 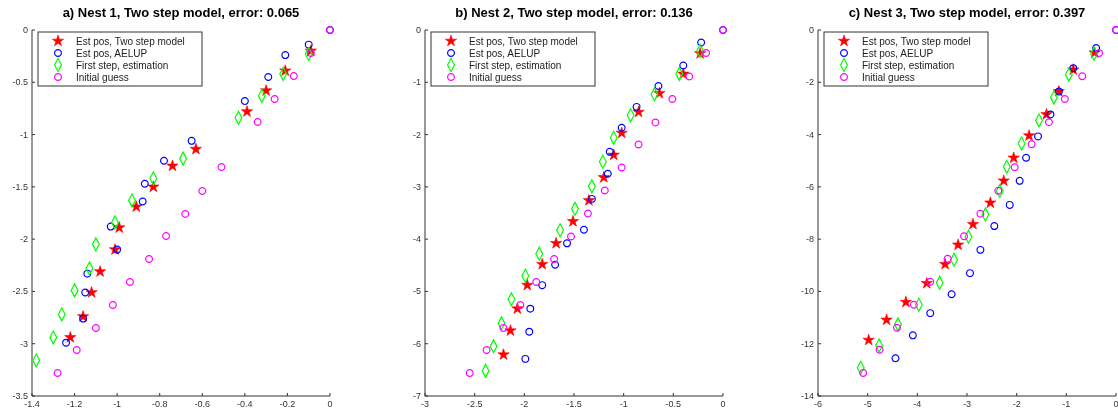 What do you see at coordinates (574, 12) in the screenshot?
I see `chart-title: b) Nest 2, Two step model, error: 0.136` at bounding box center [574, 12].